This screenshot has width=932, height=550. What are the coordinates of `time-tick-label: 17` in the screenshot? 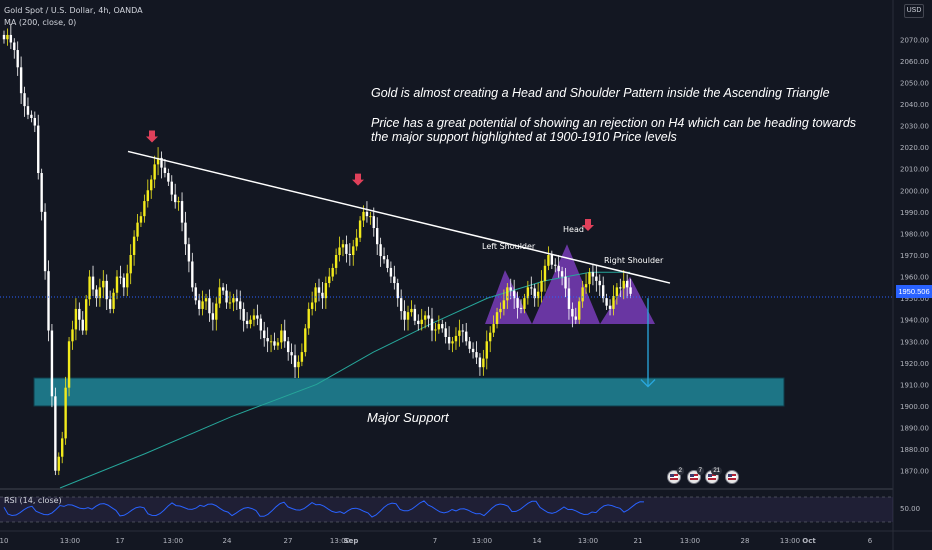 It's located at (120, 541).